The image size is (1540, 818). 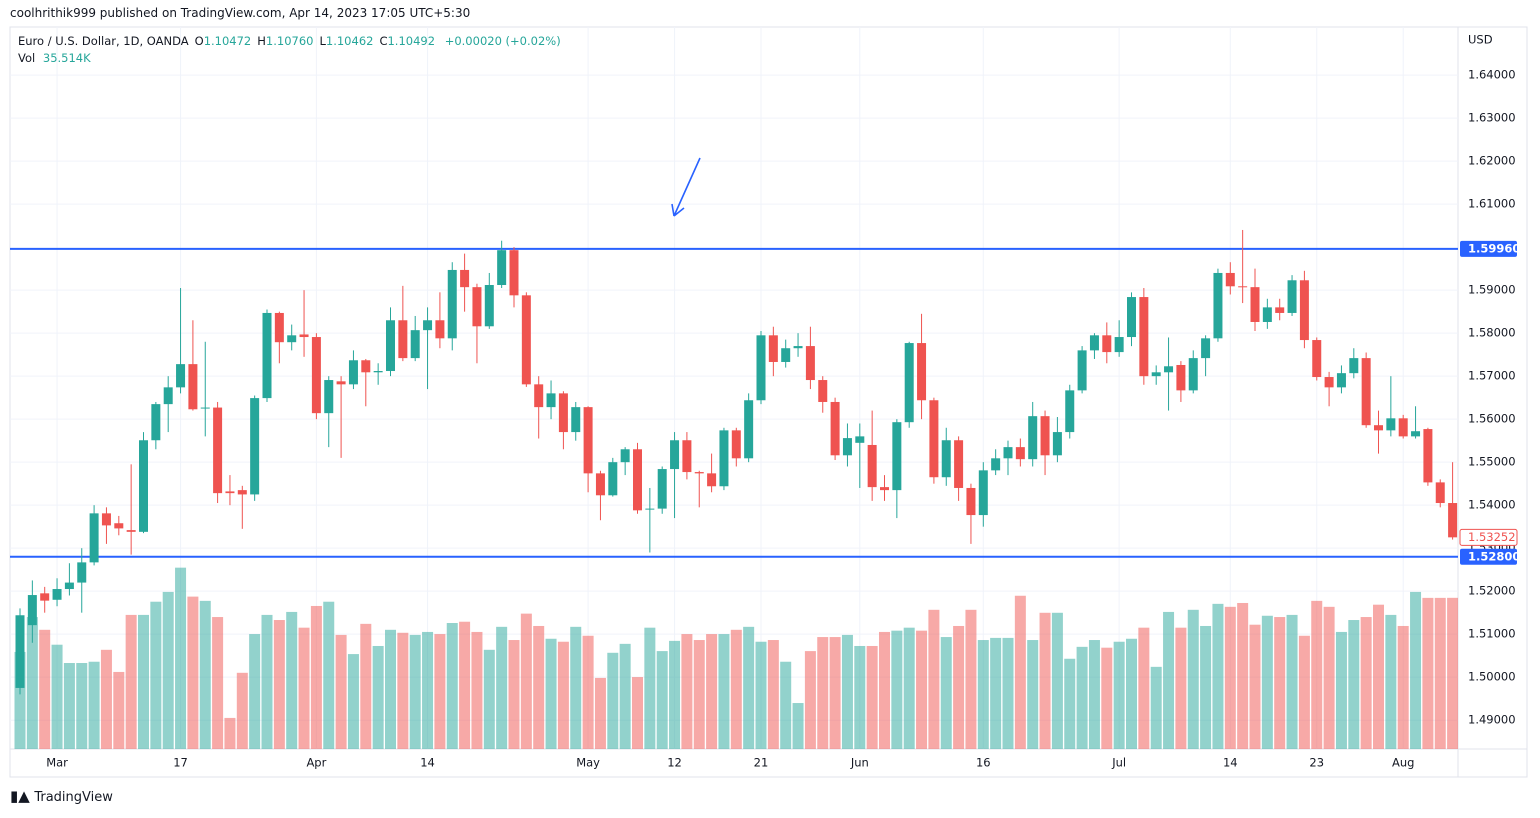 I want to click on ohlc-value: 1.10760, so click(x=289, y=41).